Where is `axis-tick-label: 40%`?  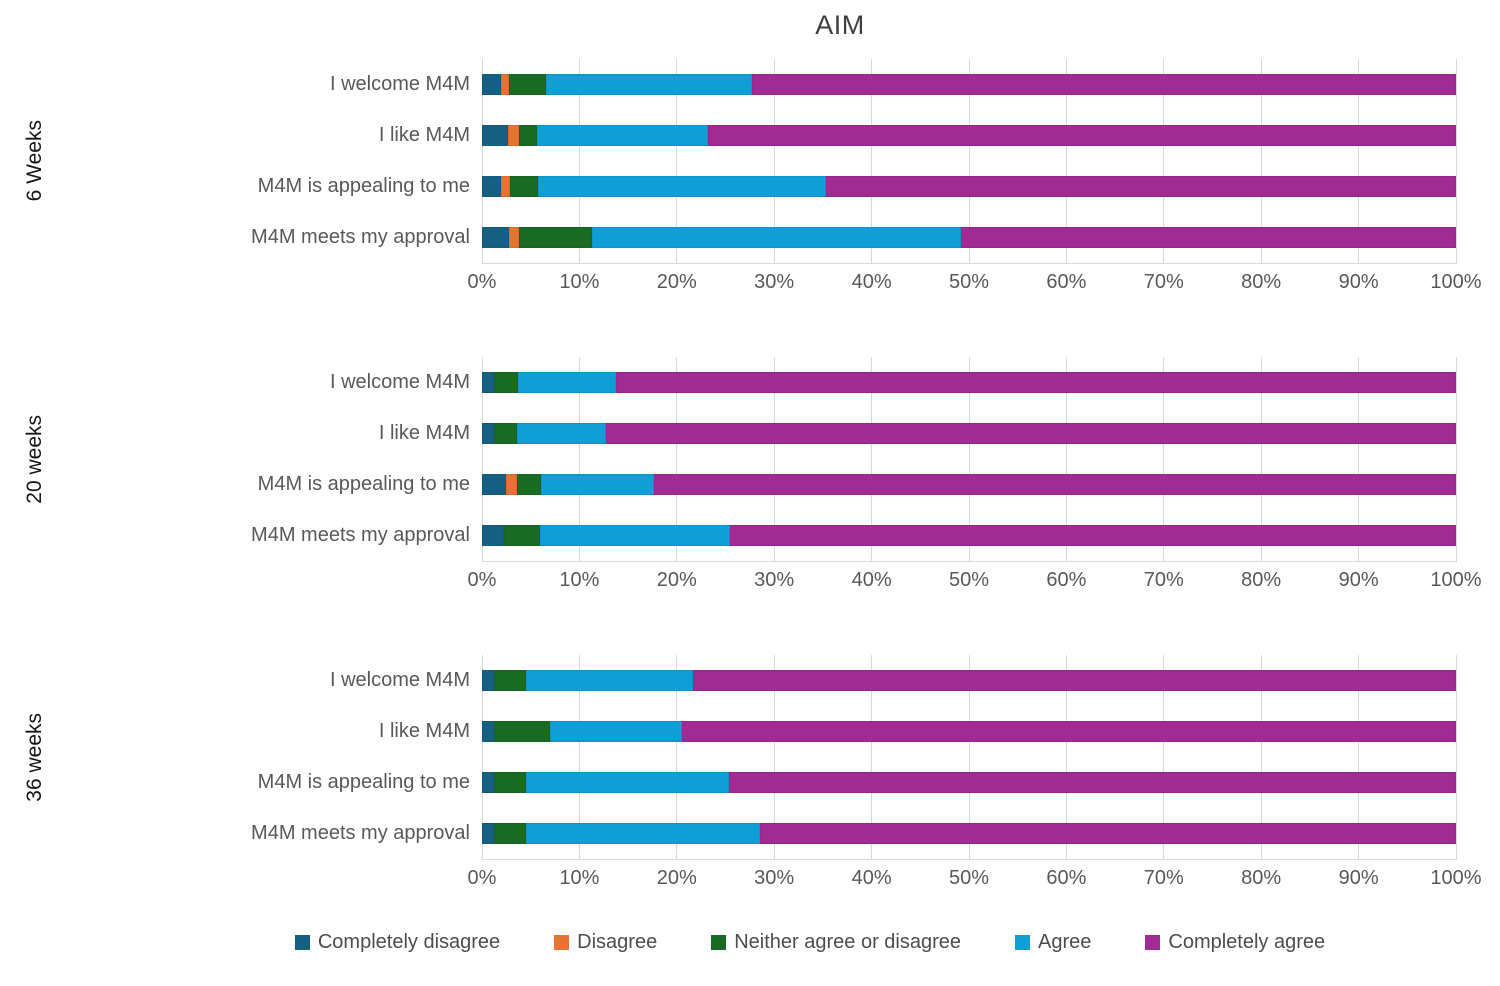 axis-tick-label: 40% is located at coordinates (871, 878).